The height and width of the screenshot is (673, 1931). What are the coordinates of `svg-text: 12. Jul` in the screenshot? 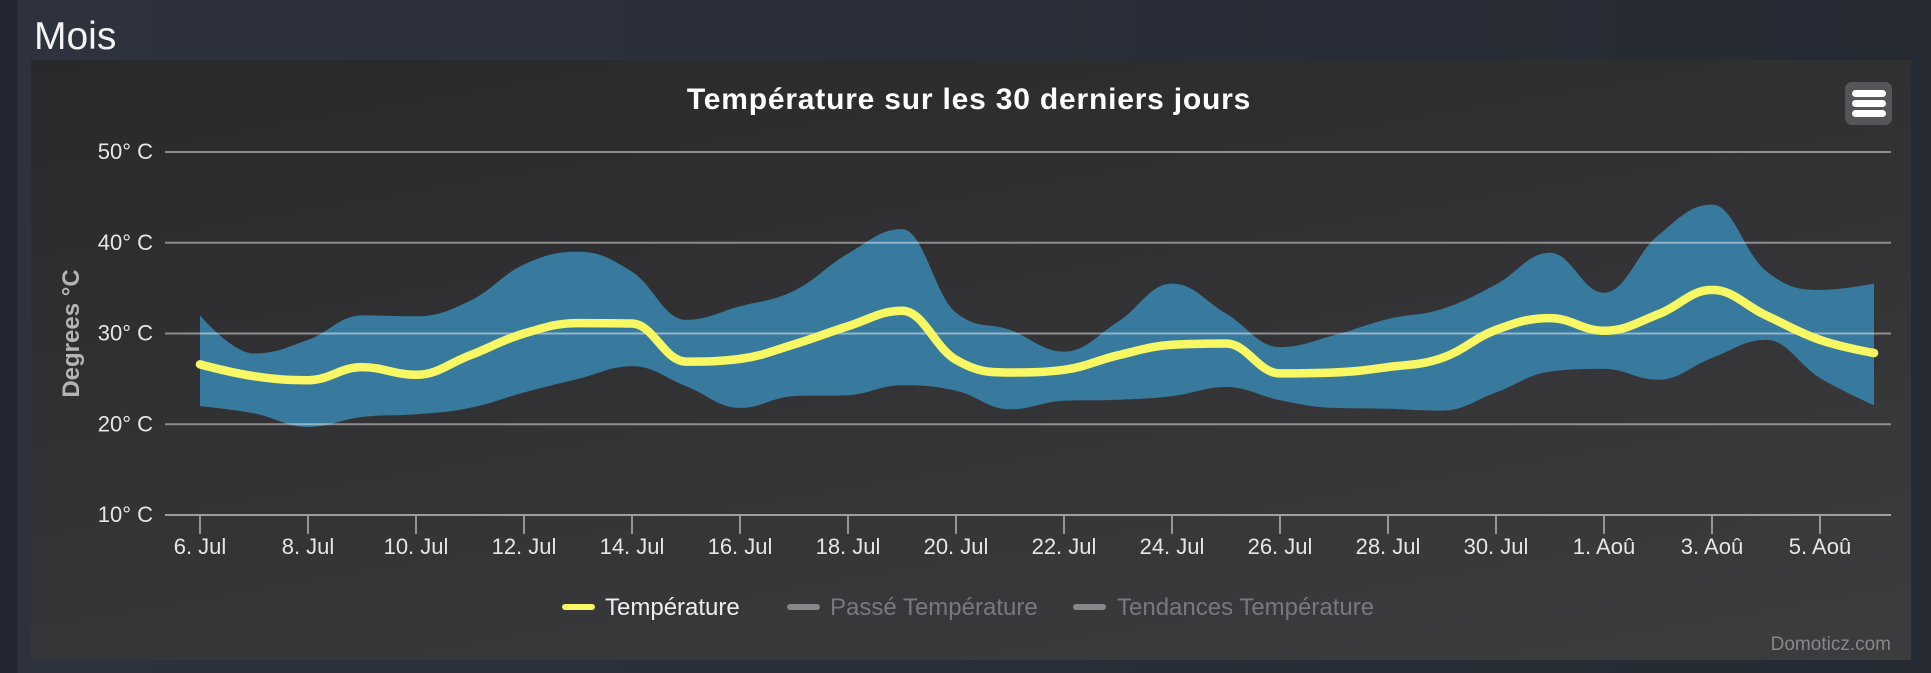 It's located at (524, 546).